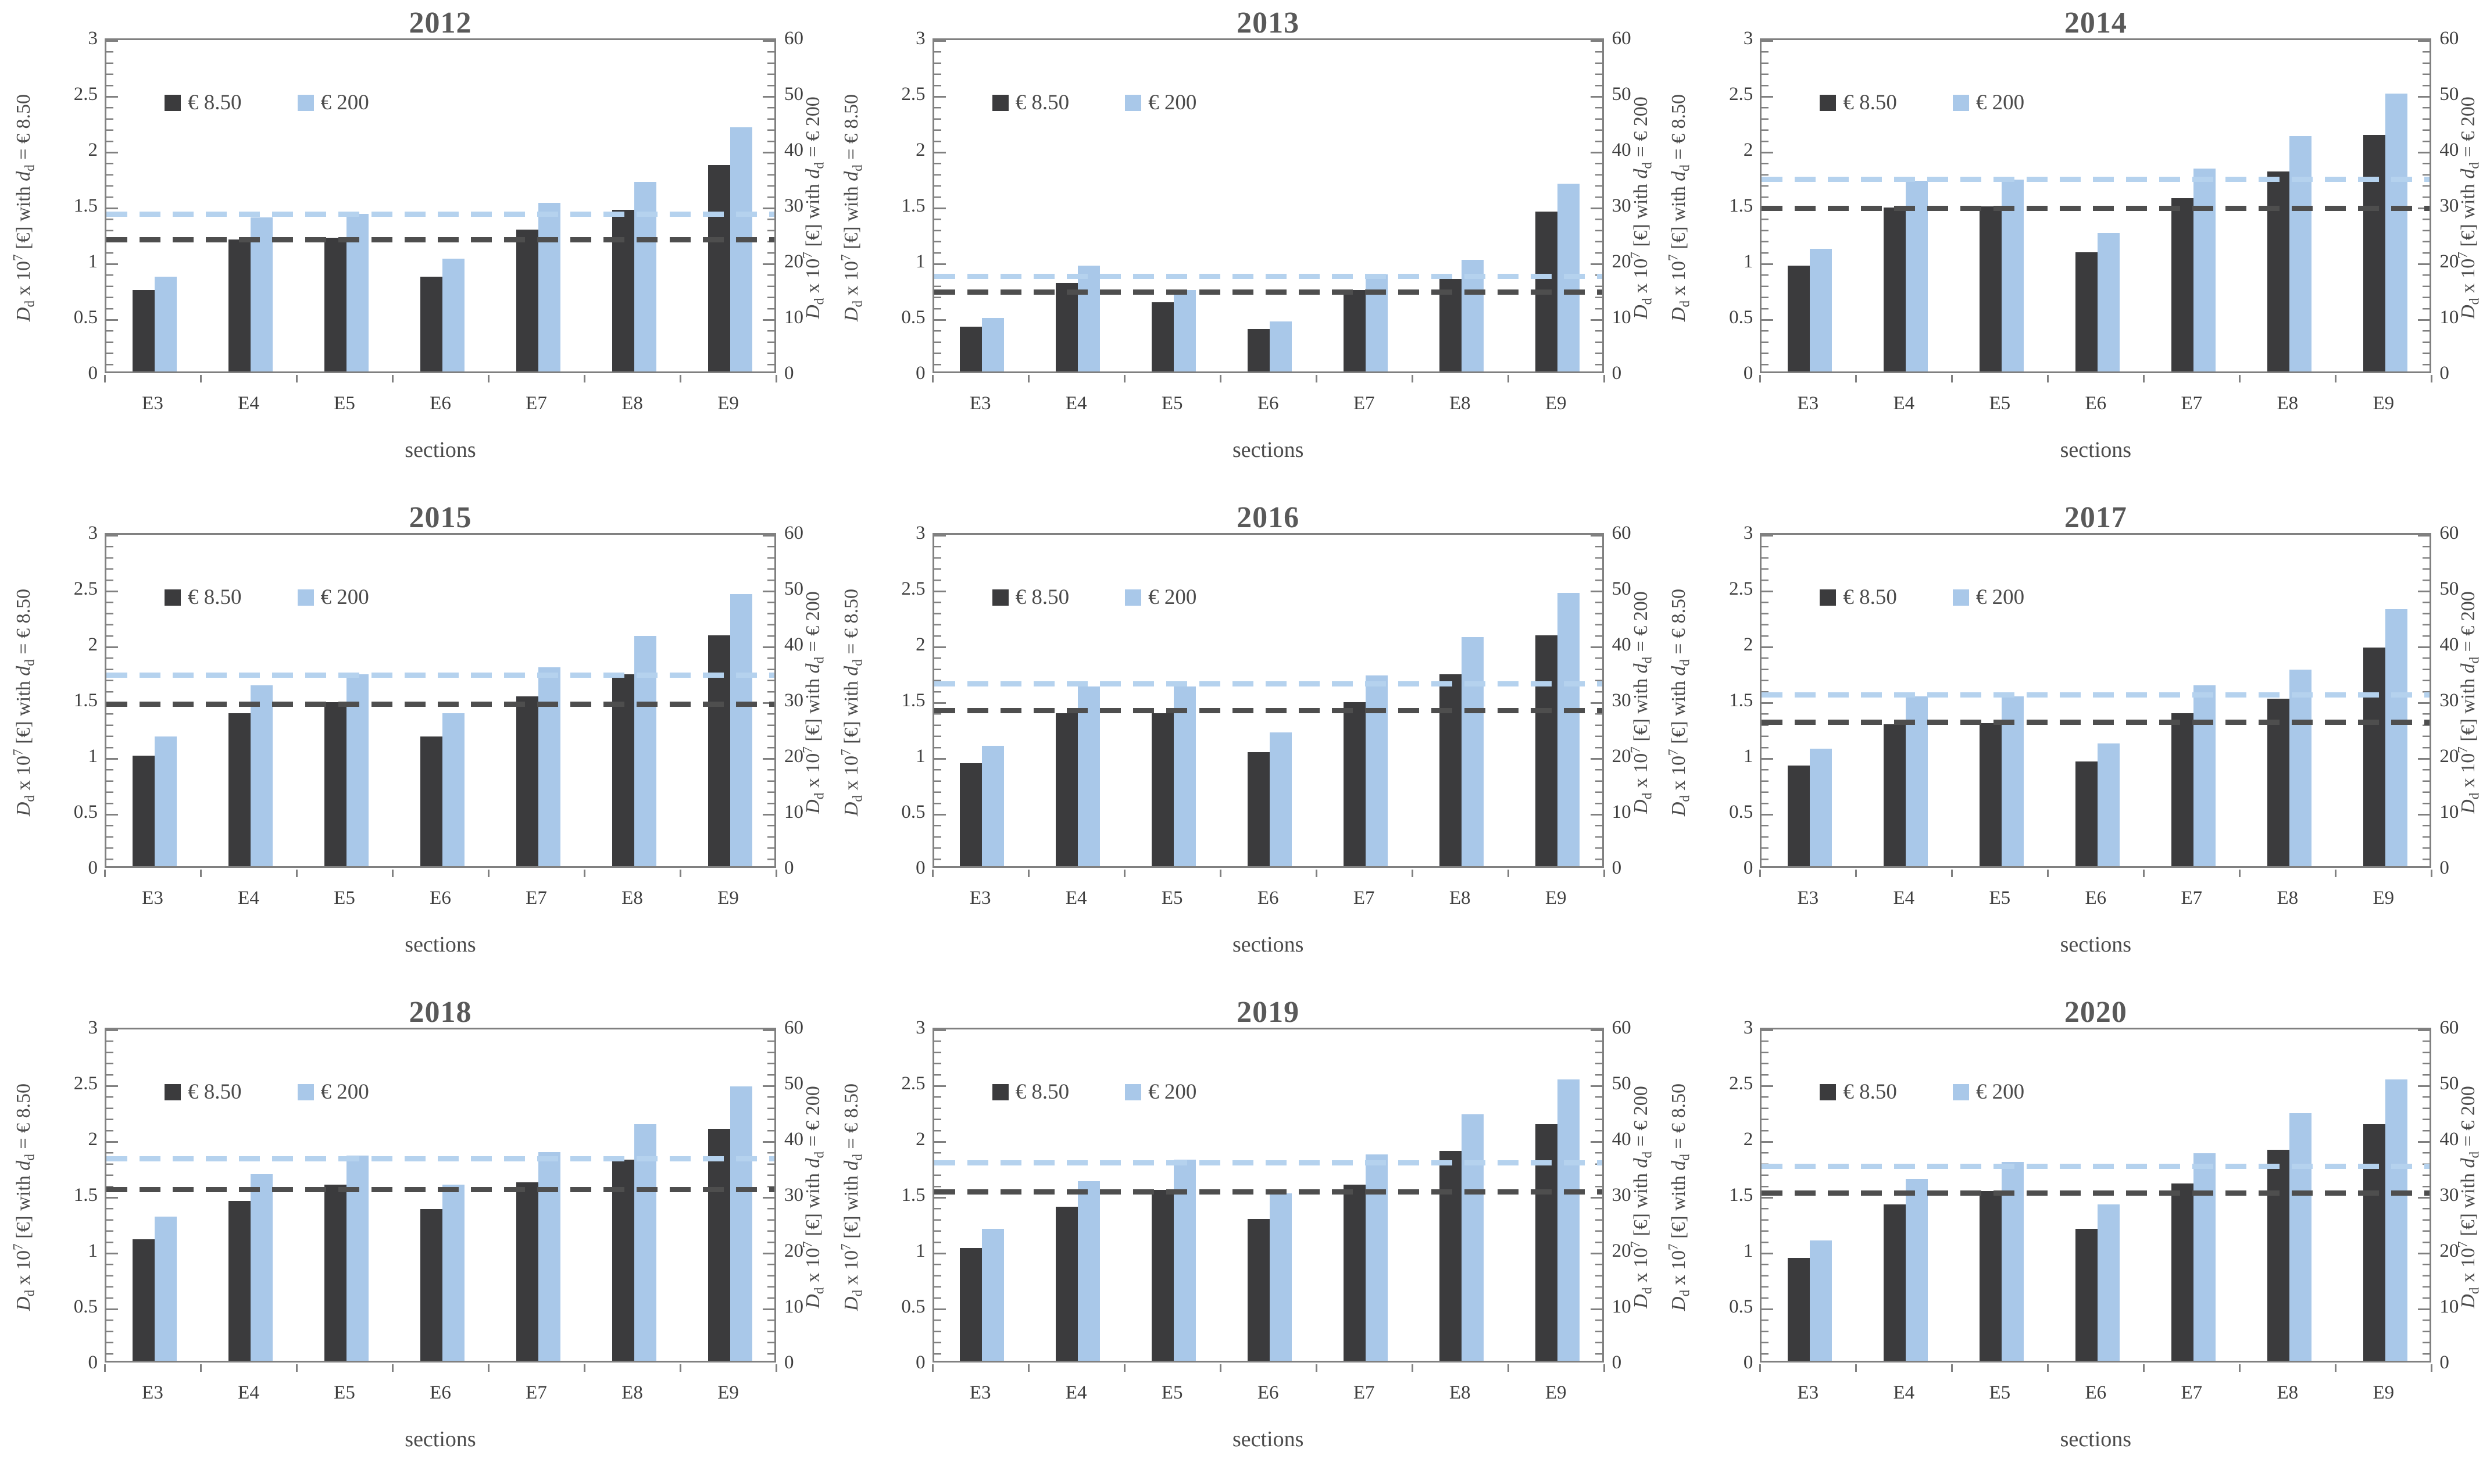 Image resolution: width=2483 pixels, height=1484 pixels. Describe the element at coordinates (441, 874) in the screenshot. I see `x-axis-tick-marks` at that location.